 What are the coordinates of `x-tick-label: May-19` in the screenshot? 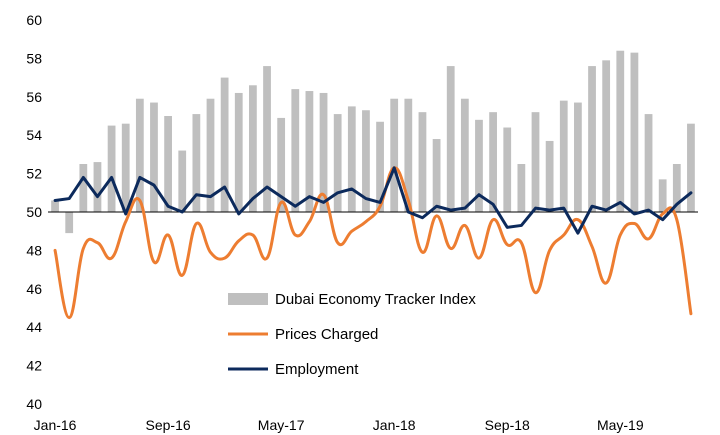 It's located at (620, 425).